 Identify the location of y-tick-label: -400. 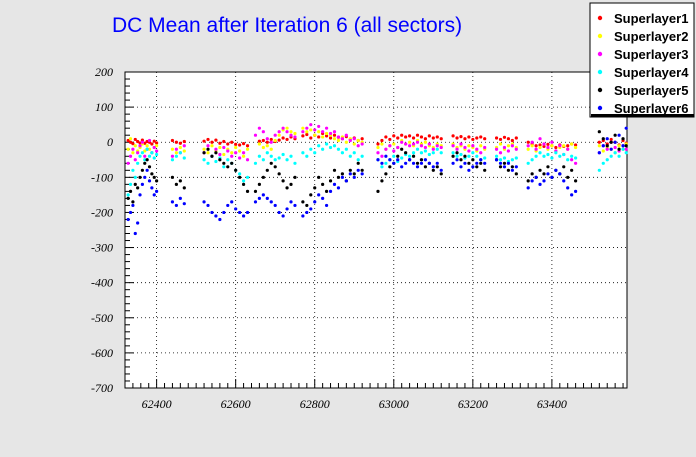
(102, 283).